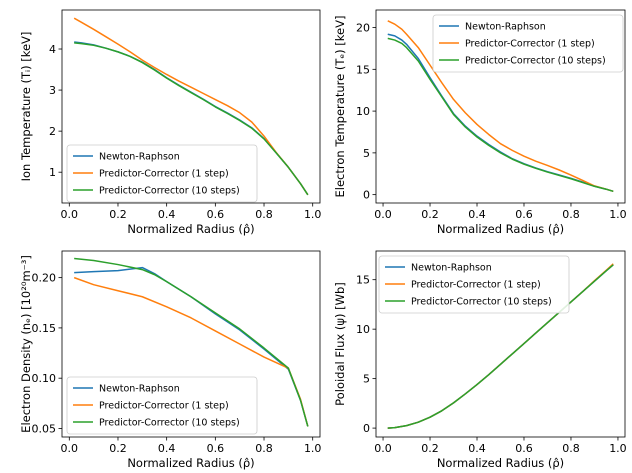 This screenshot has height=473, width=632. Describe the element at coordinates (52, 131) in the screenshot. I see `y-tick-label: 2` at that location.